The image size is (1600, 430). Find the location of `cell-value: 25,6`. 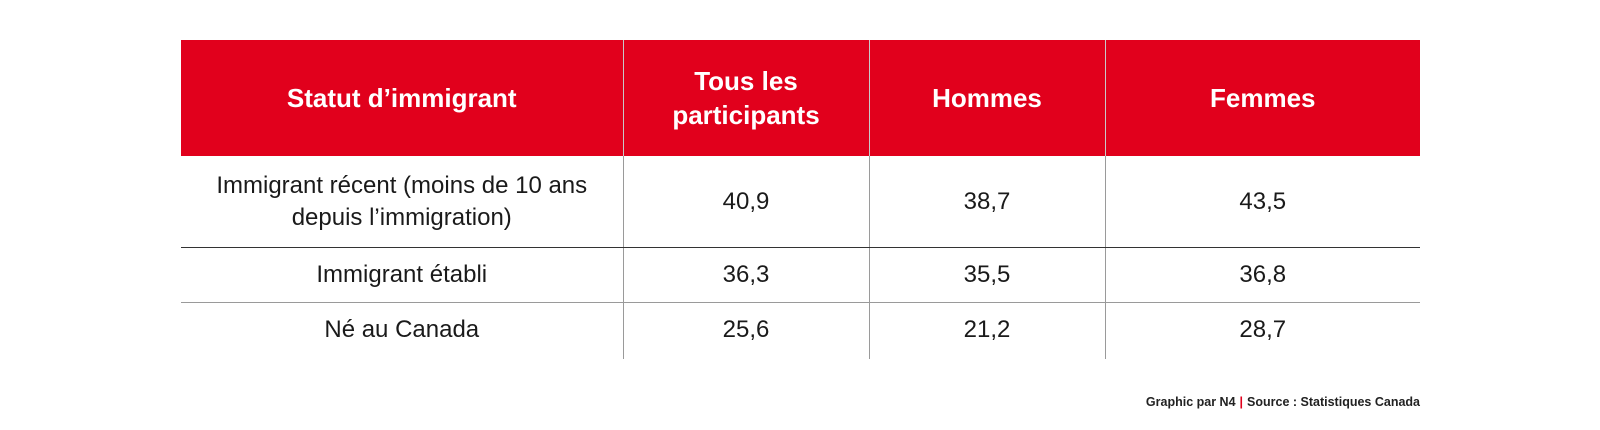

cell-value: 25,6 is located at coordinates (745, 330).